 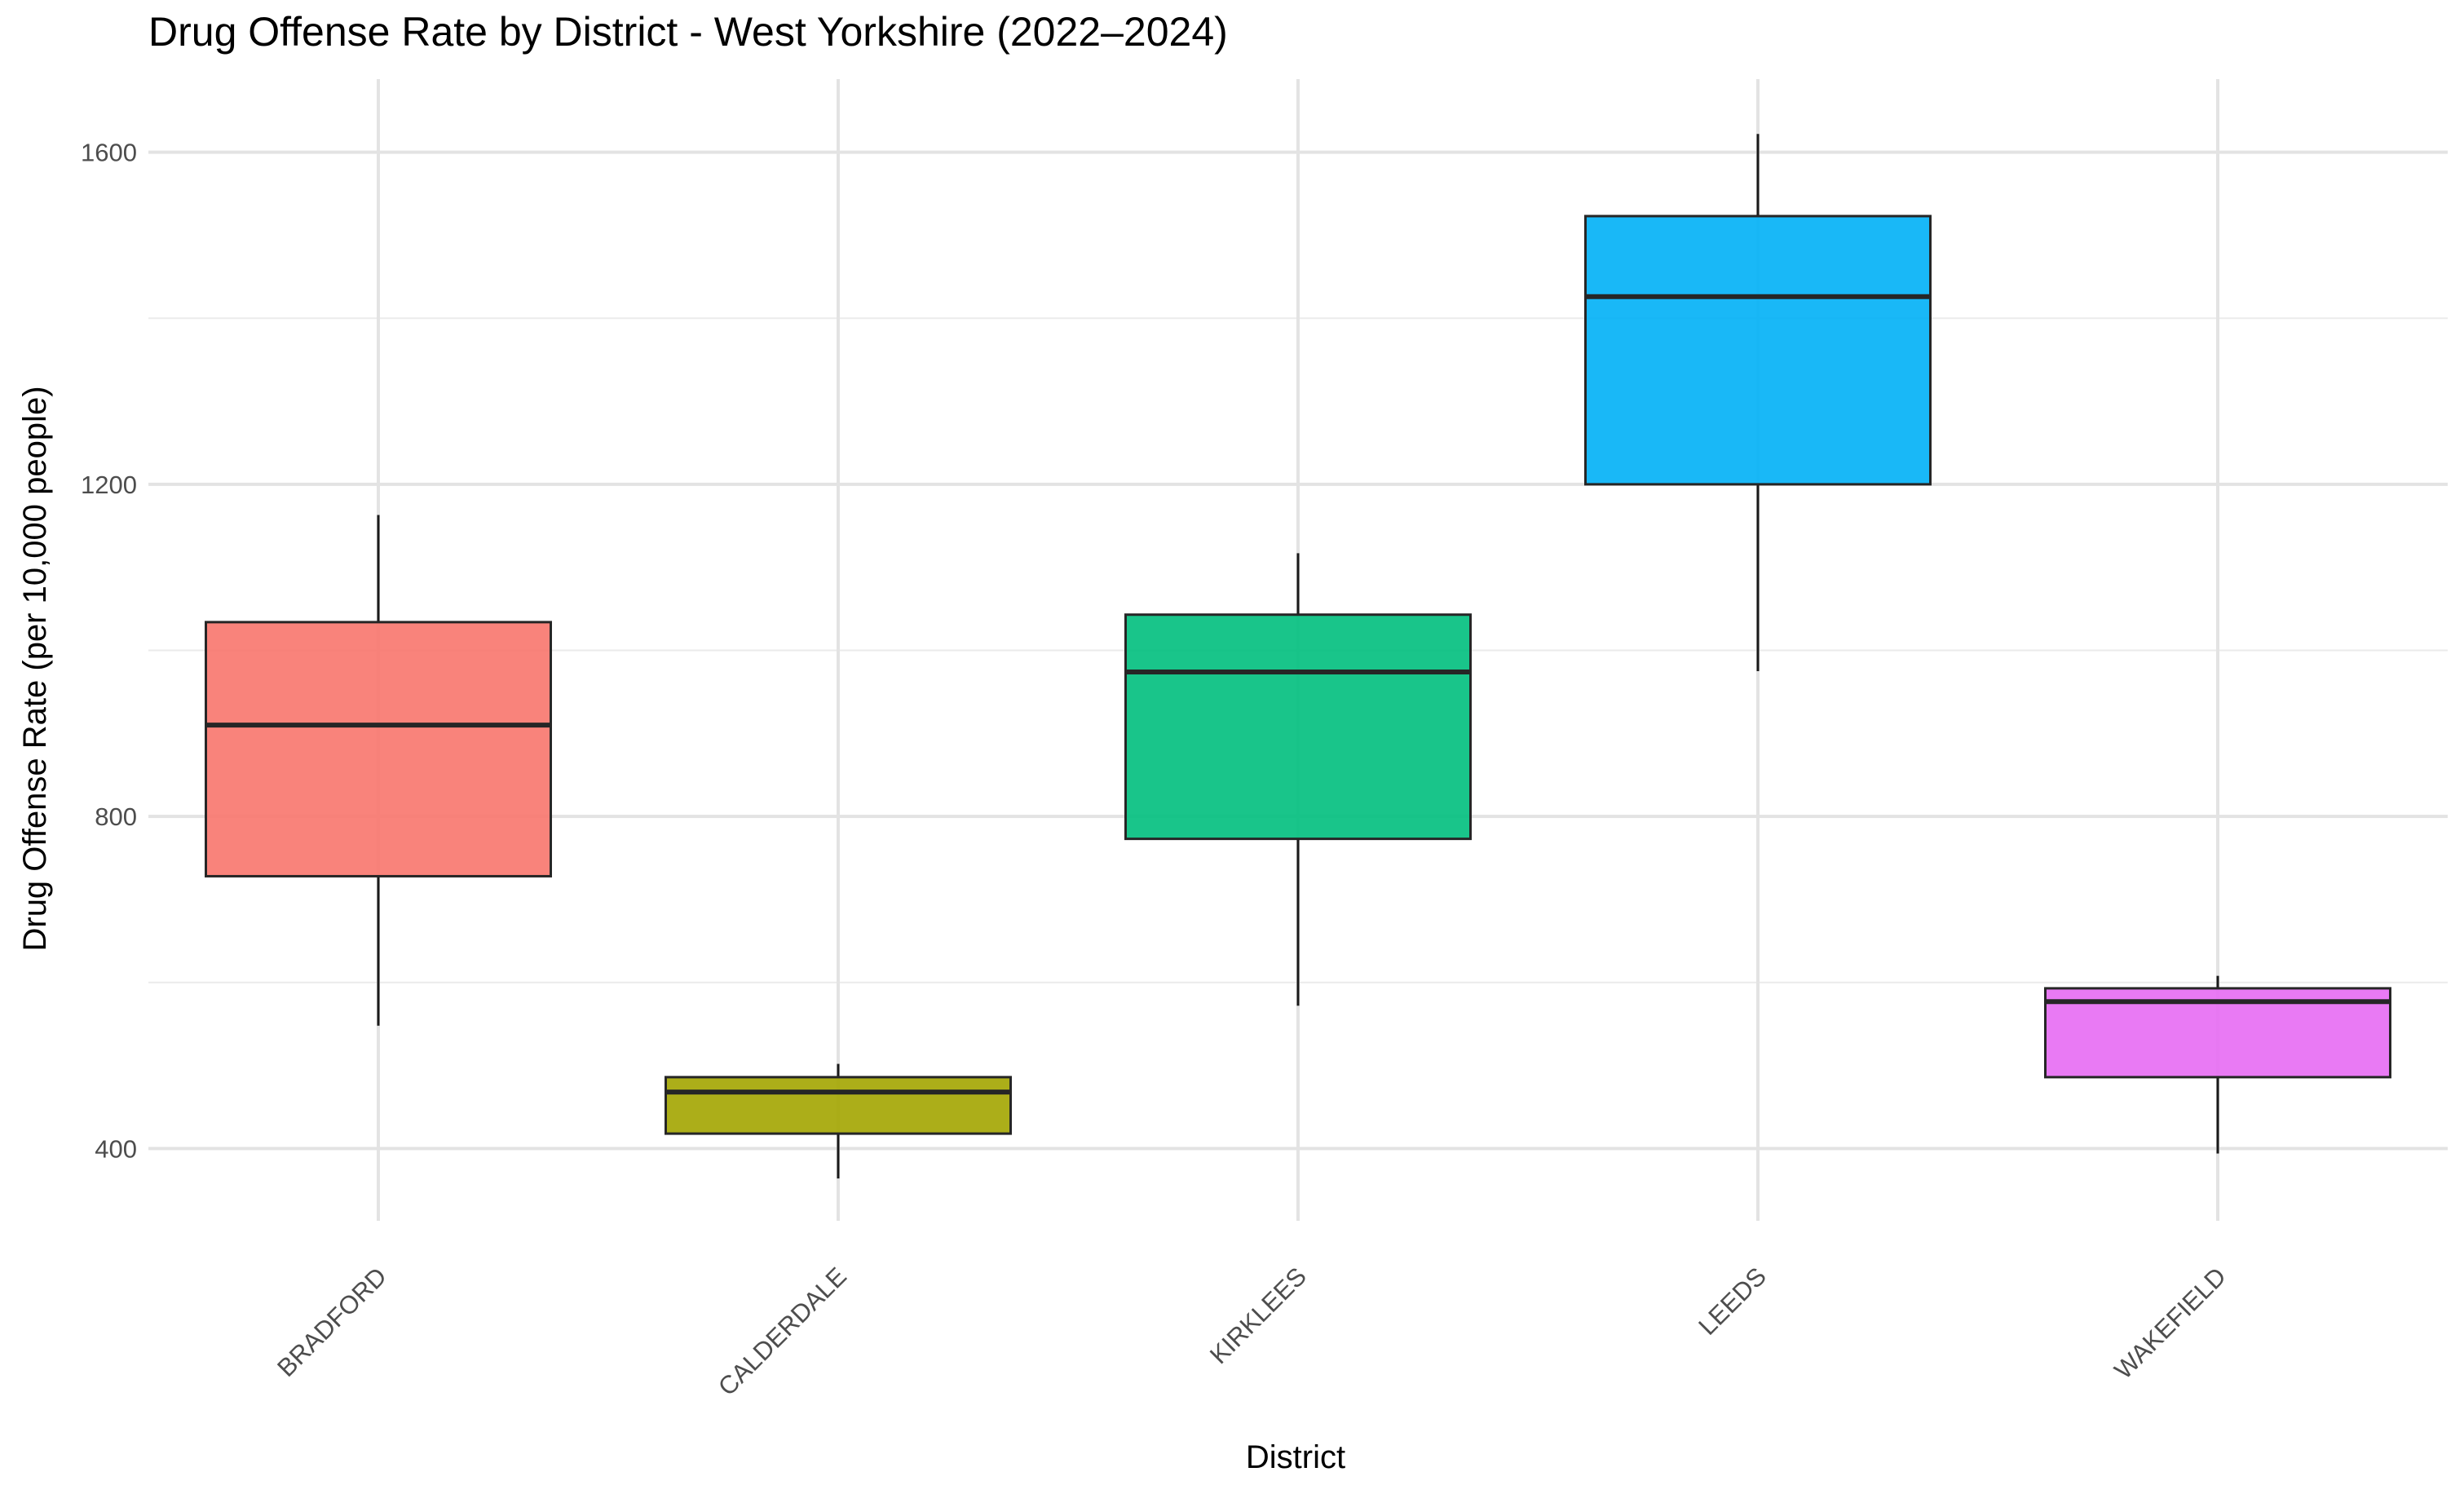 I want to click on x-tick-label: WAKEFIELD, so click(x=2170, y=1323).